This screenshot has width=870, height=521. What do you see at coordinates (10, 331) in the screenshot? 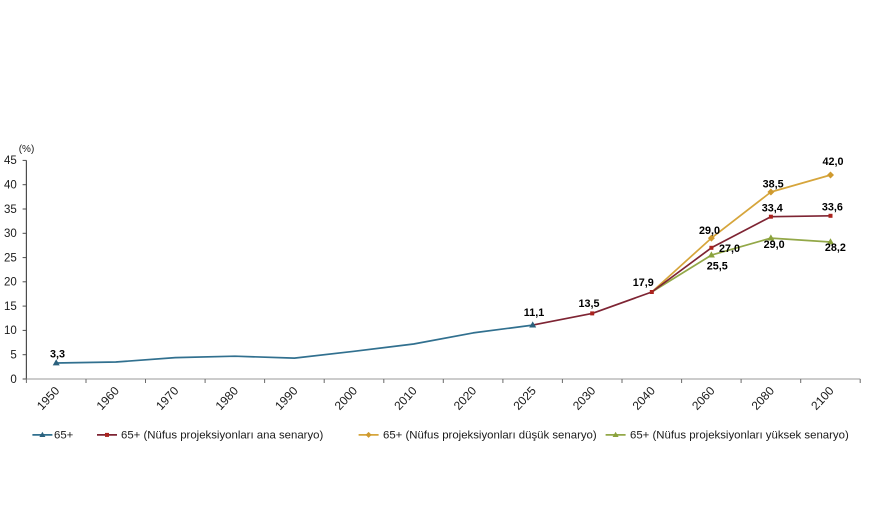
I see `svg-text: 10` at bounding box center [10, 331].